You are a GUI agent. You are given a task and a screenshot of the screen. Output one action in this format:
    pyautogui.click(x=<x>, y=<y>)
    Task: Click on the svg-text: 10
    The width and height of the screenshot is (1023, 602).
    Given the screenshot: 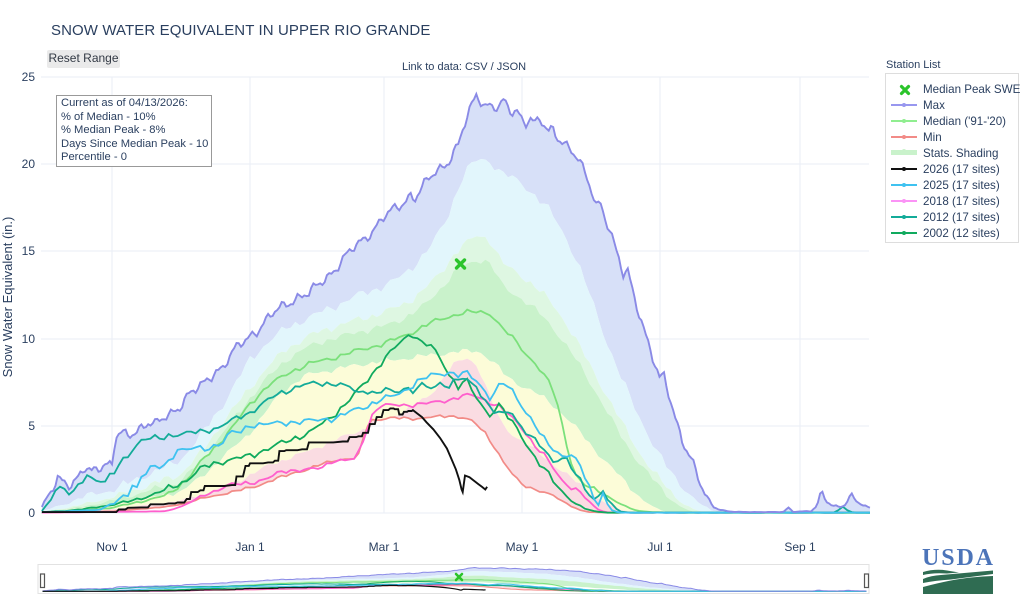 What is the action you would take?
    pyautogui.click(x=29, y=339)
    